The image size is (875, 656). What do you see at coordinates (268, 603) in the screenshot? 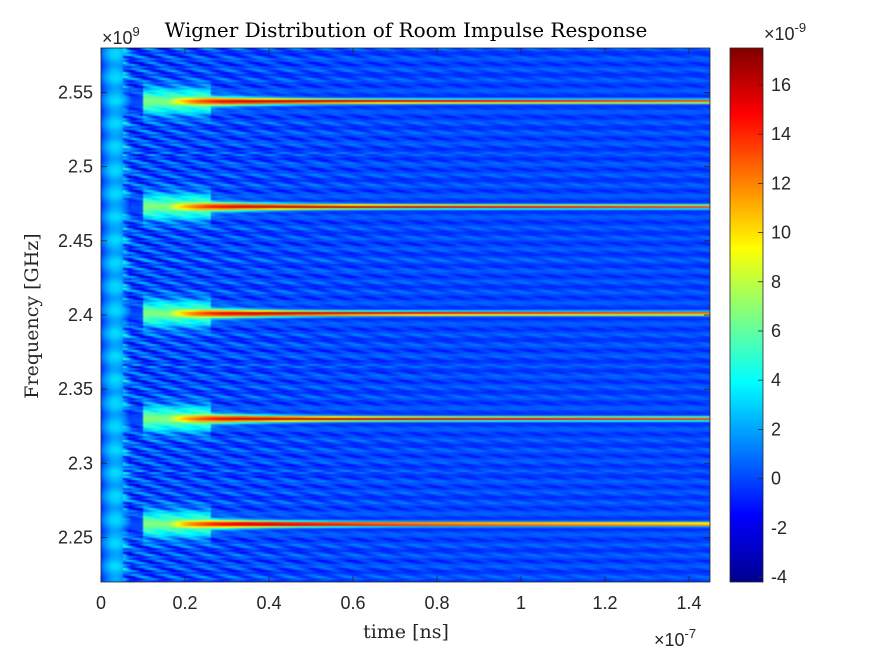
I see `x-tick-label: 0.4` at bounding box center [268, 603].